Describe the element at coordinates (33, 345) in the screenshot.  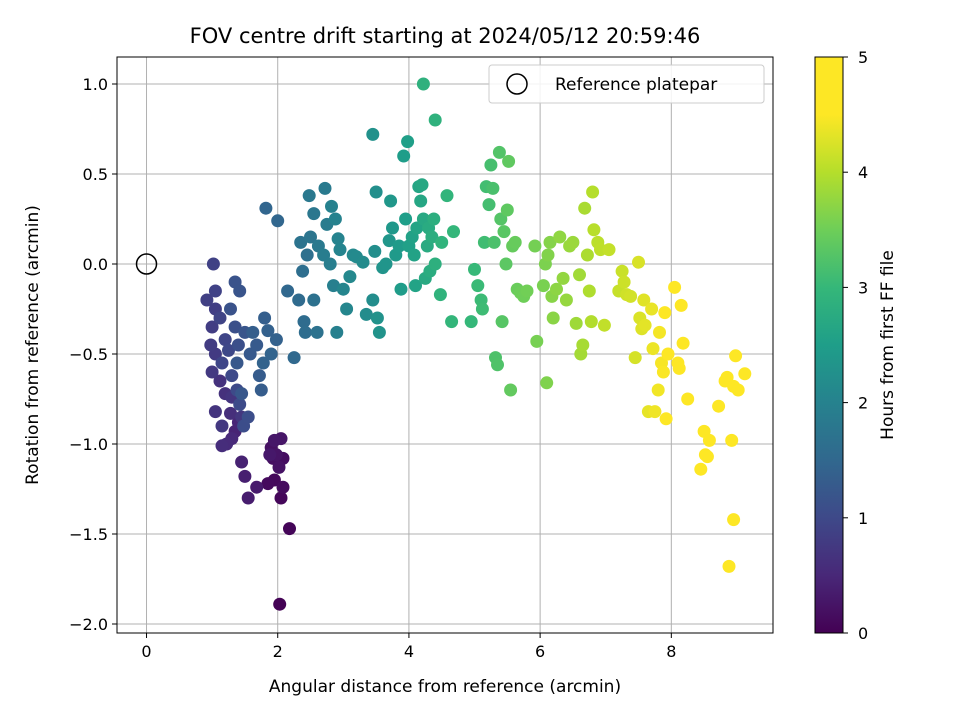
I see `y-axis-label: Rotation from reference (arcmin)` at that location.